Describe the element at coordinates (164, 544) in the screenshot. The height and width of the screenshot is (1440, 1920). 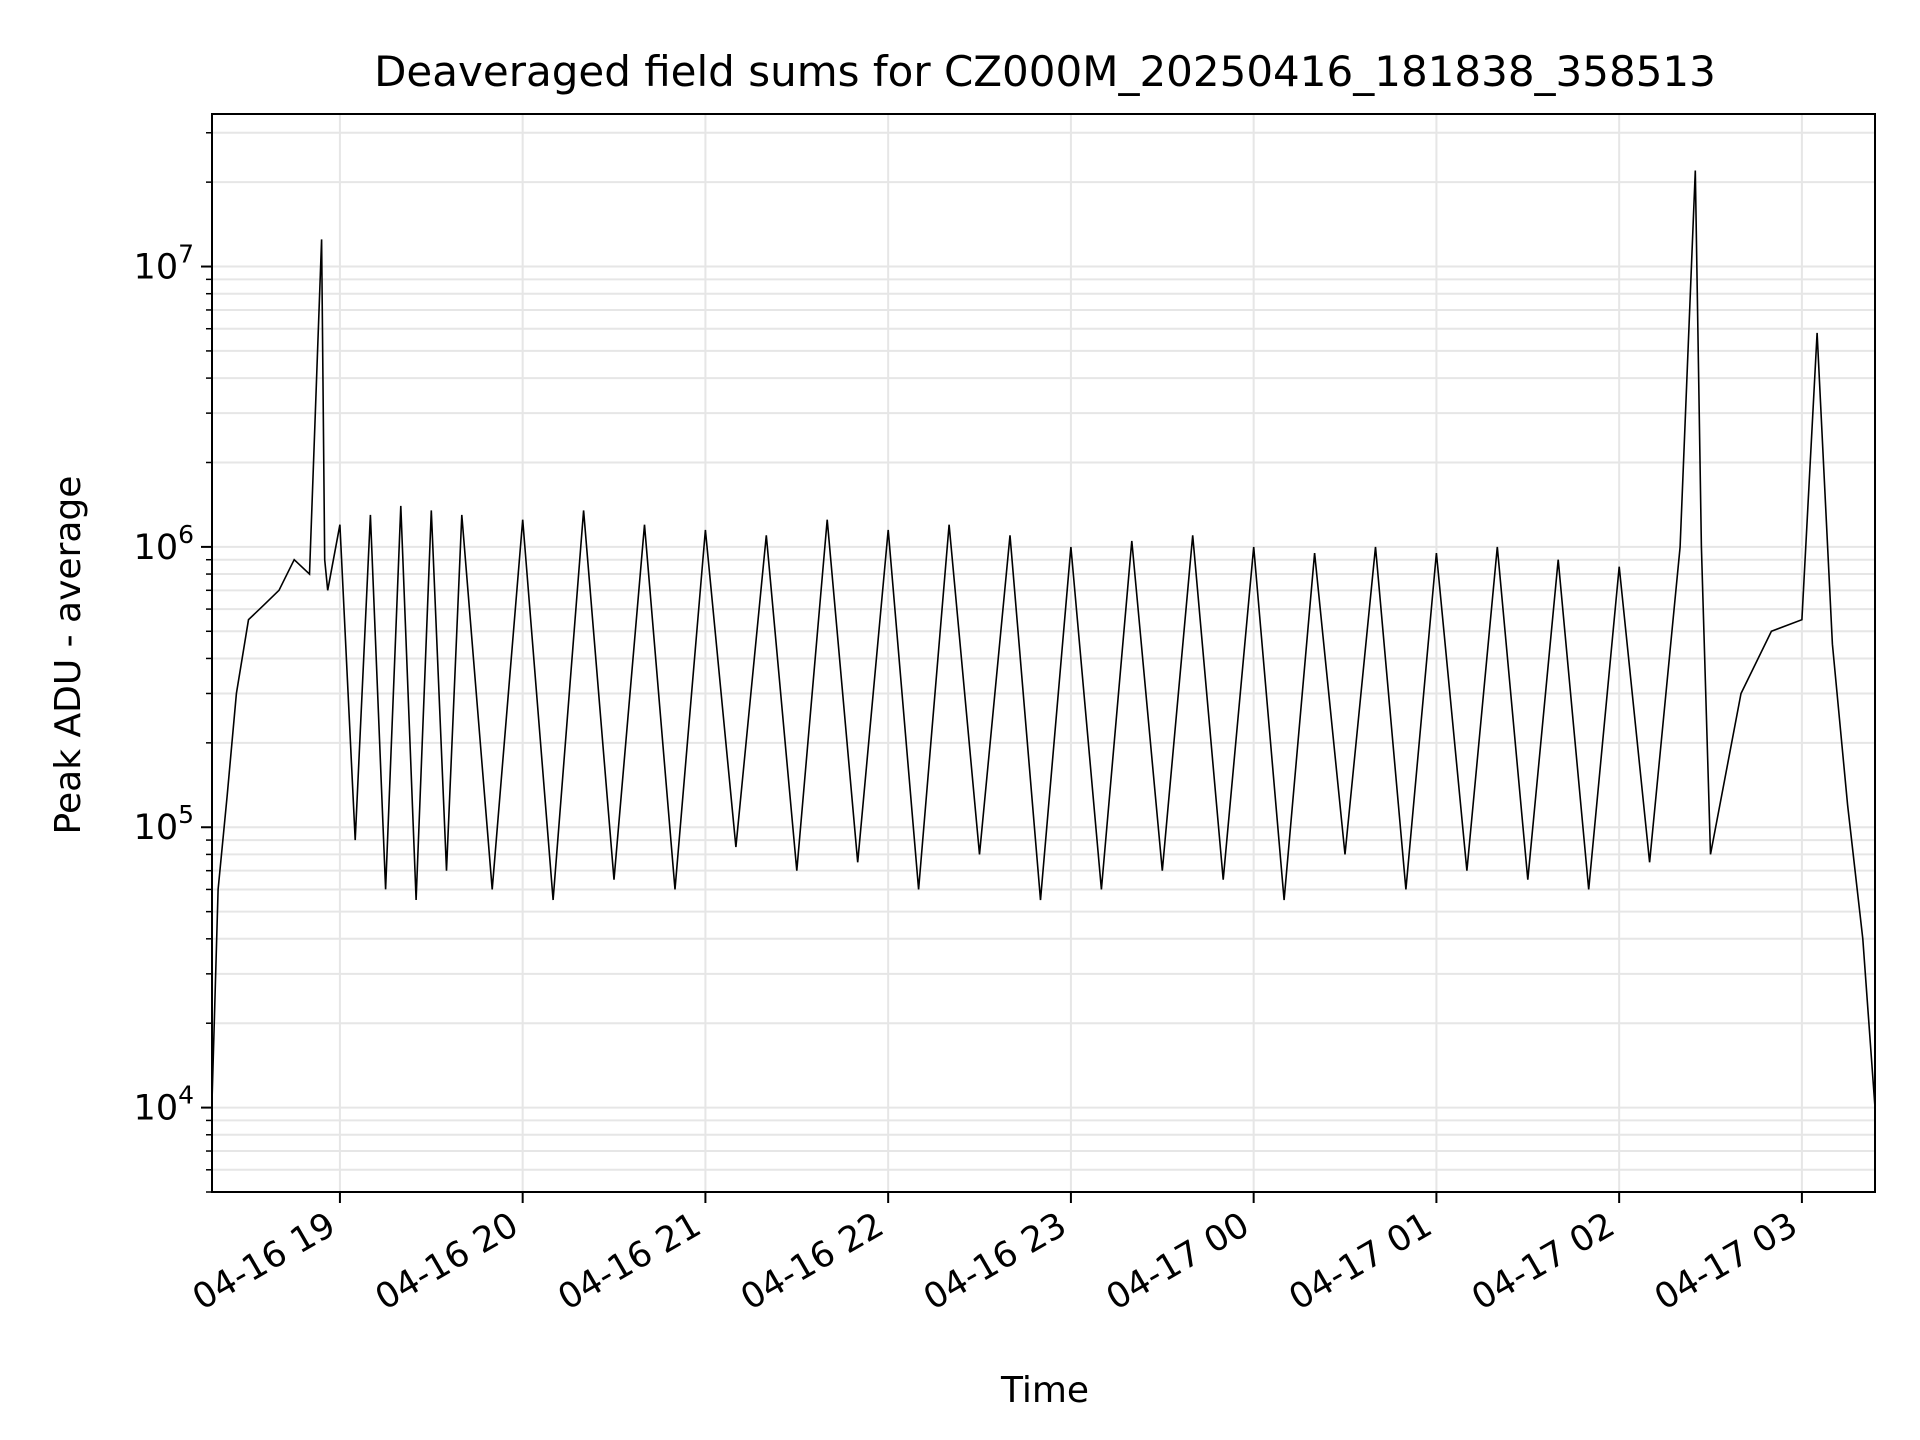
I see `y-tick-label: 10⁶` at that location.